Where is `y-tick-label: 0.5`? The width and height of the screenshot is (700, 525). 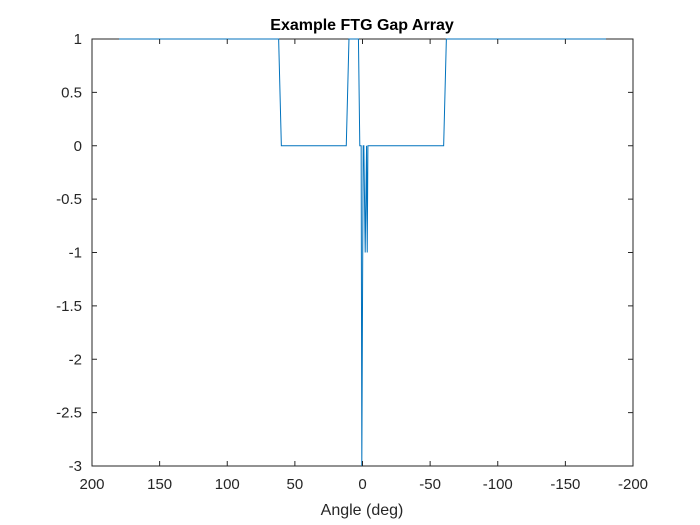 y-tick-label: 0.5 is located at coordinates (71, 92).